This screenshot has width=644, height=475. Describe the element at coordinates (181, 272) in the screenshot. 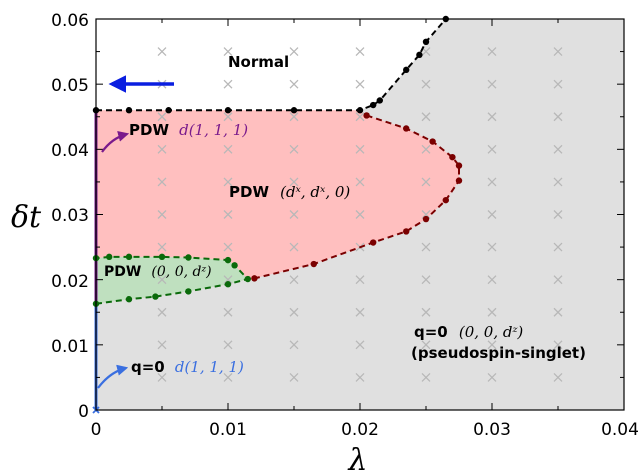

I see `pdw-dz-math: (0, 0, dᶻ)` at that location.